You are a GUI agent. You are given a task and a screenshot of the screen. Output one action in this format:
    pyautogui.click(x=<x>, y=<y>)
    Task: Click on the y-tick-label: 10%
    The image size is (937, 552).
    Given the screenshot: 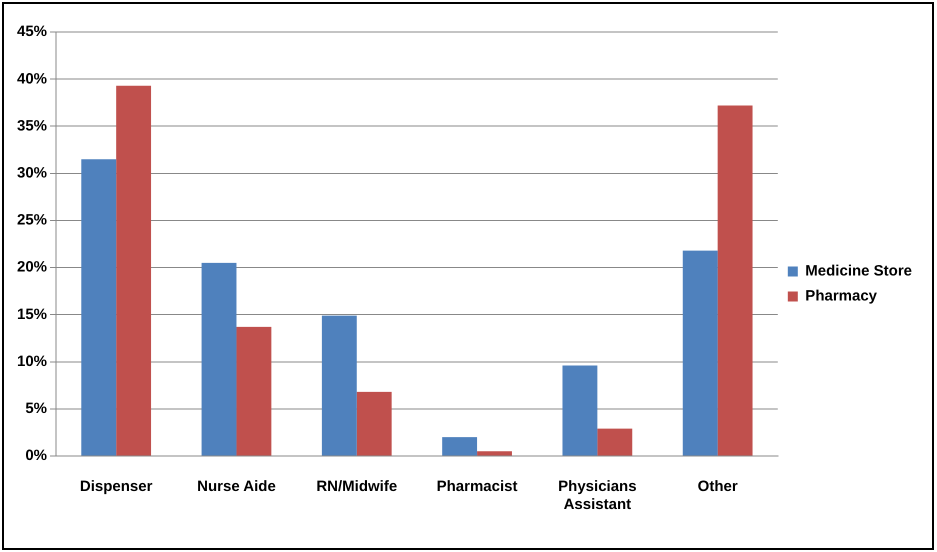 What is the action you would take?
    pyautogui.click(x=32, y=361)
    